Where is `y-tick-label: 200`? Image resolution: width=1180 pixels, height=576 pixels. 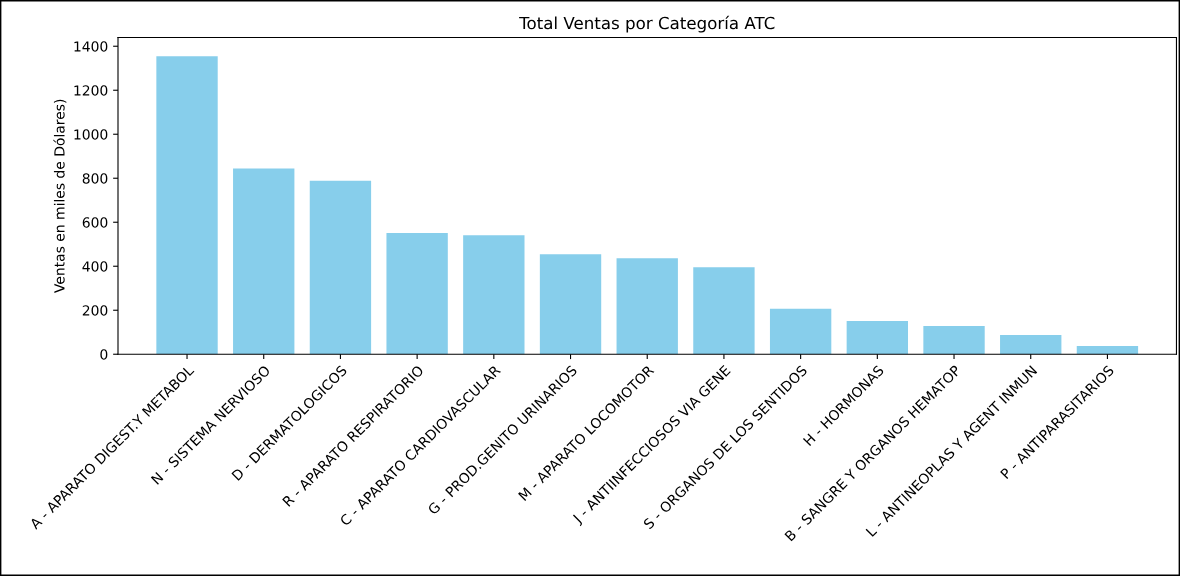 y-tick-label: 200 is located at coordinates (95, 310).